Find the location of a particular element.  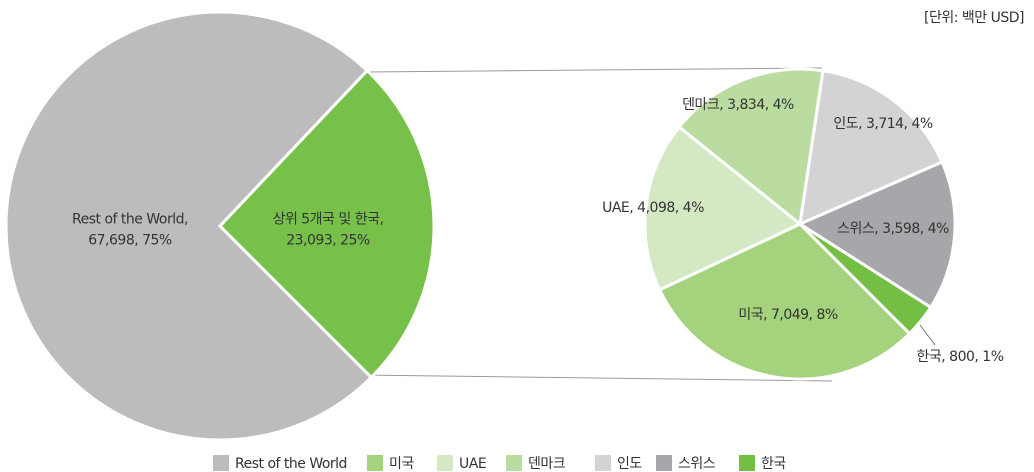

data-label: 미국, 7,049, 8% is located at coordinates (788, 315).